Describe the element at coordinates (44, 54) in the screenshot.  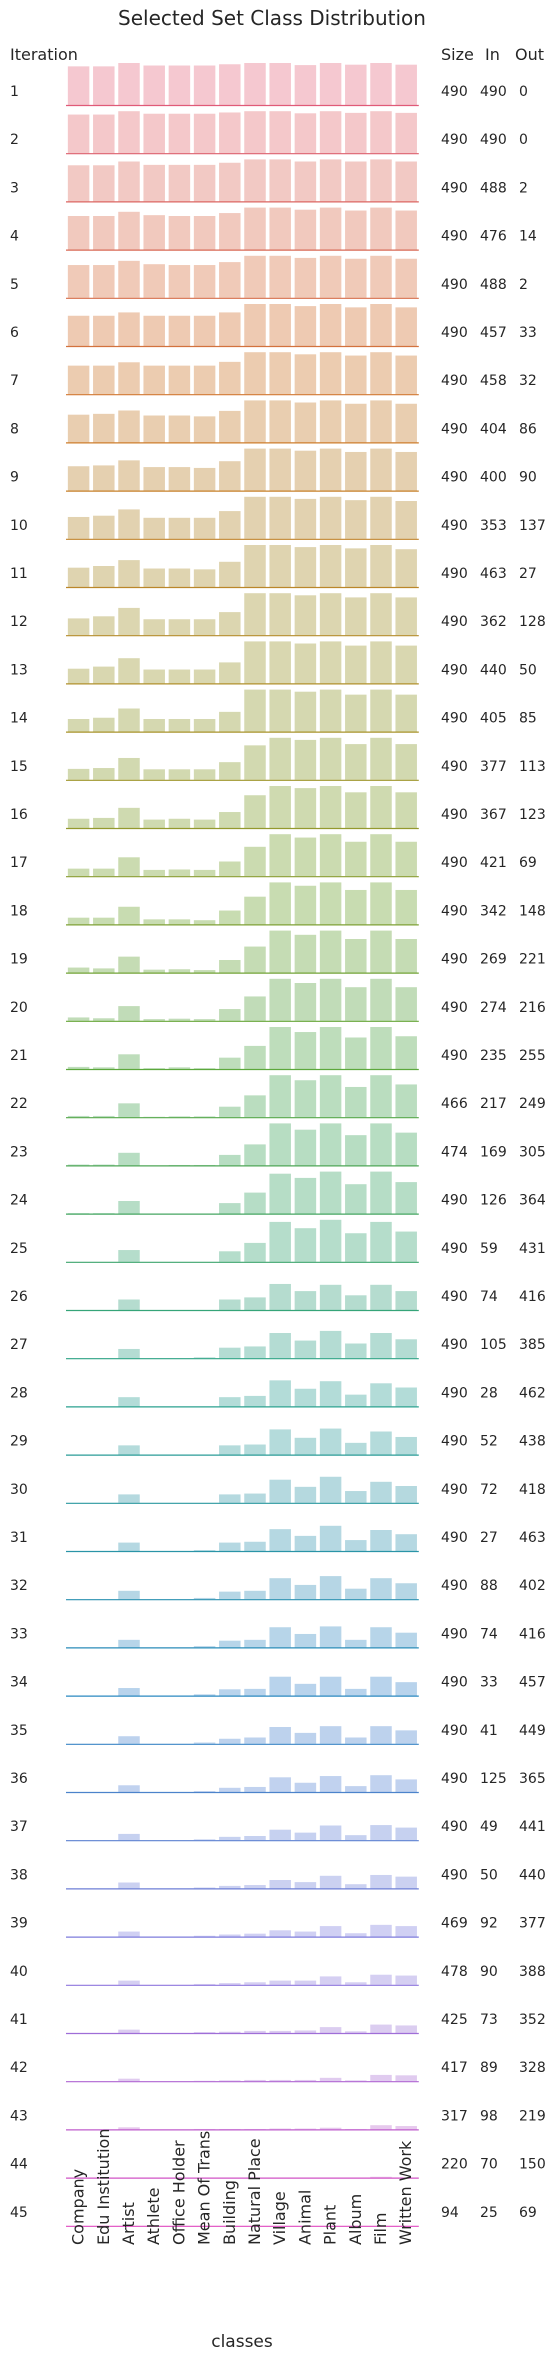
I see `iteration-header: Iteration` at that location.